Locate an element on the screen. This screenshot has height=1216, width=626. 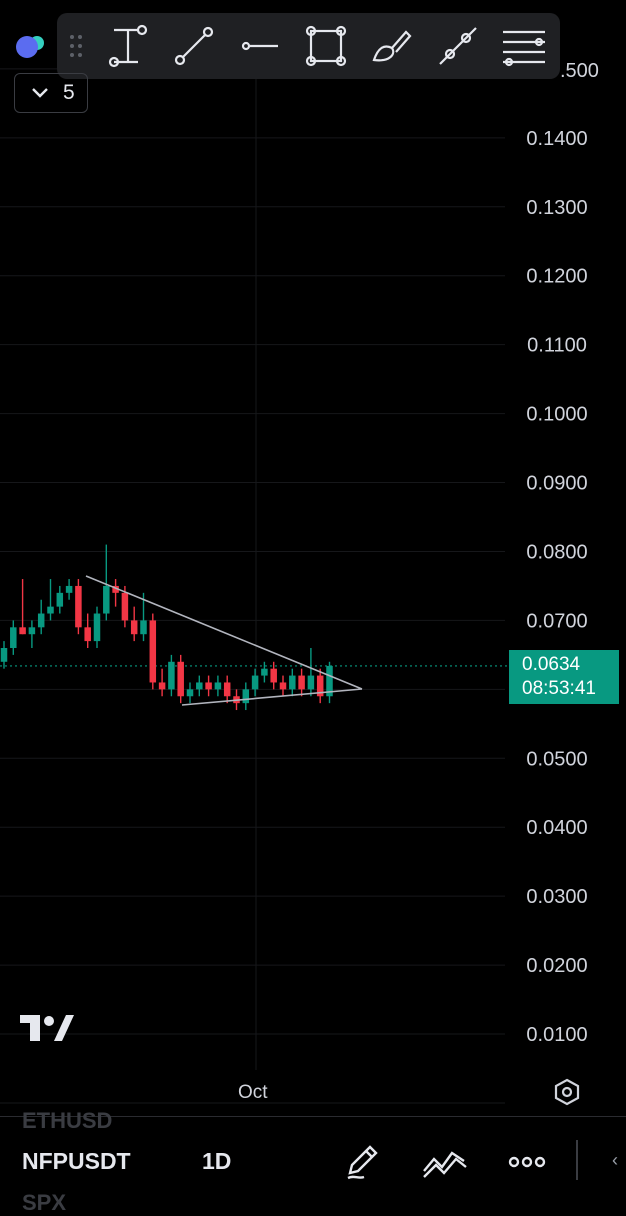
text-cursor-tool-icon is located at coordinates (128, 46).